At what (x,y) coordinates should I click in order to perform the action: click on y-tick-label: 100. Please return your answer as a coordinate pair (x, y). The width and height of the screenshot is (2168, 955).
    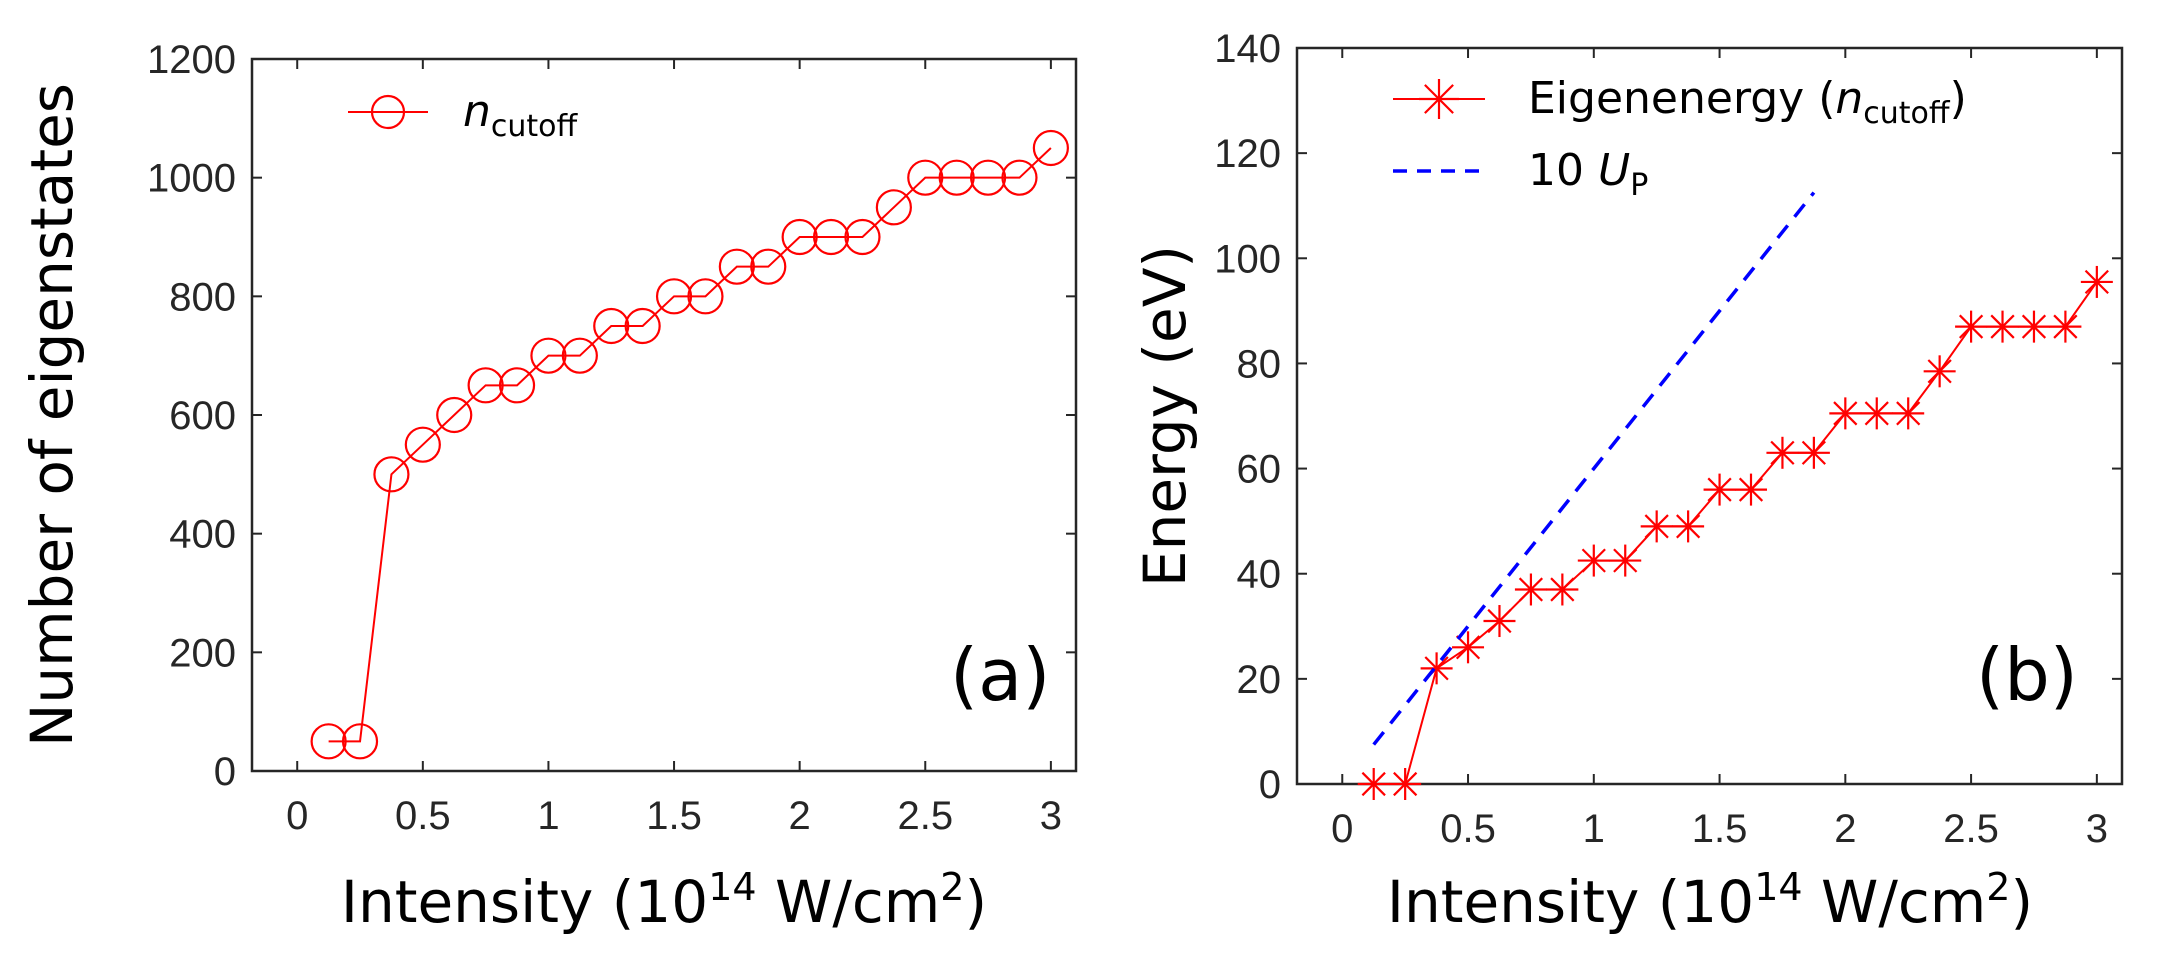
    Looking at the image, I should click on (1247, 259).